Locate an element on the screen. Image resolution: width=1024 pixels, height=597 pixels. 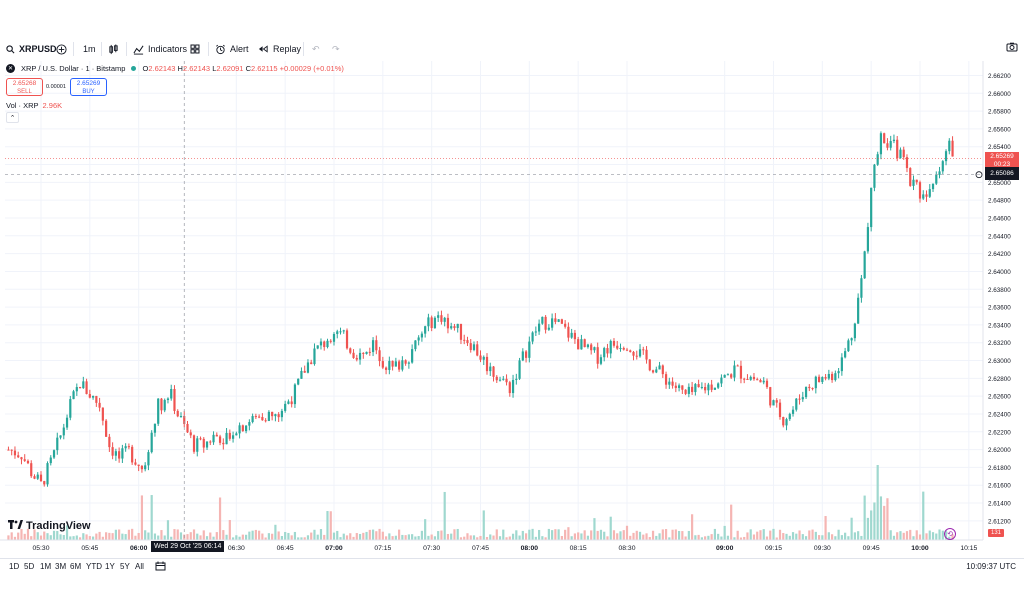
range-6m: 6M is located at coordinates (76, 566).